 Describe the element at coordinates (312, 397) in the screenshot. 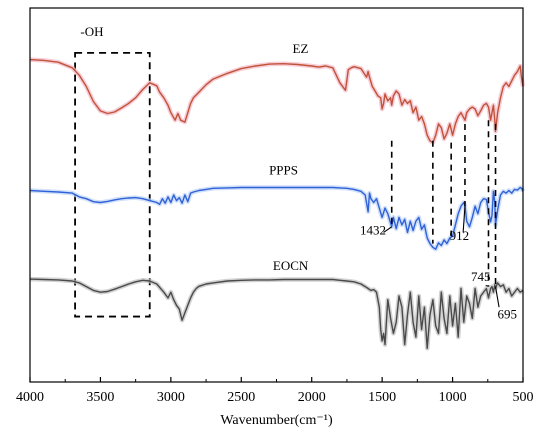

I see `x-tick-label-2000: 2000` at that location.